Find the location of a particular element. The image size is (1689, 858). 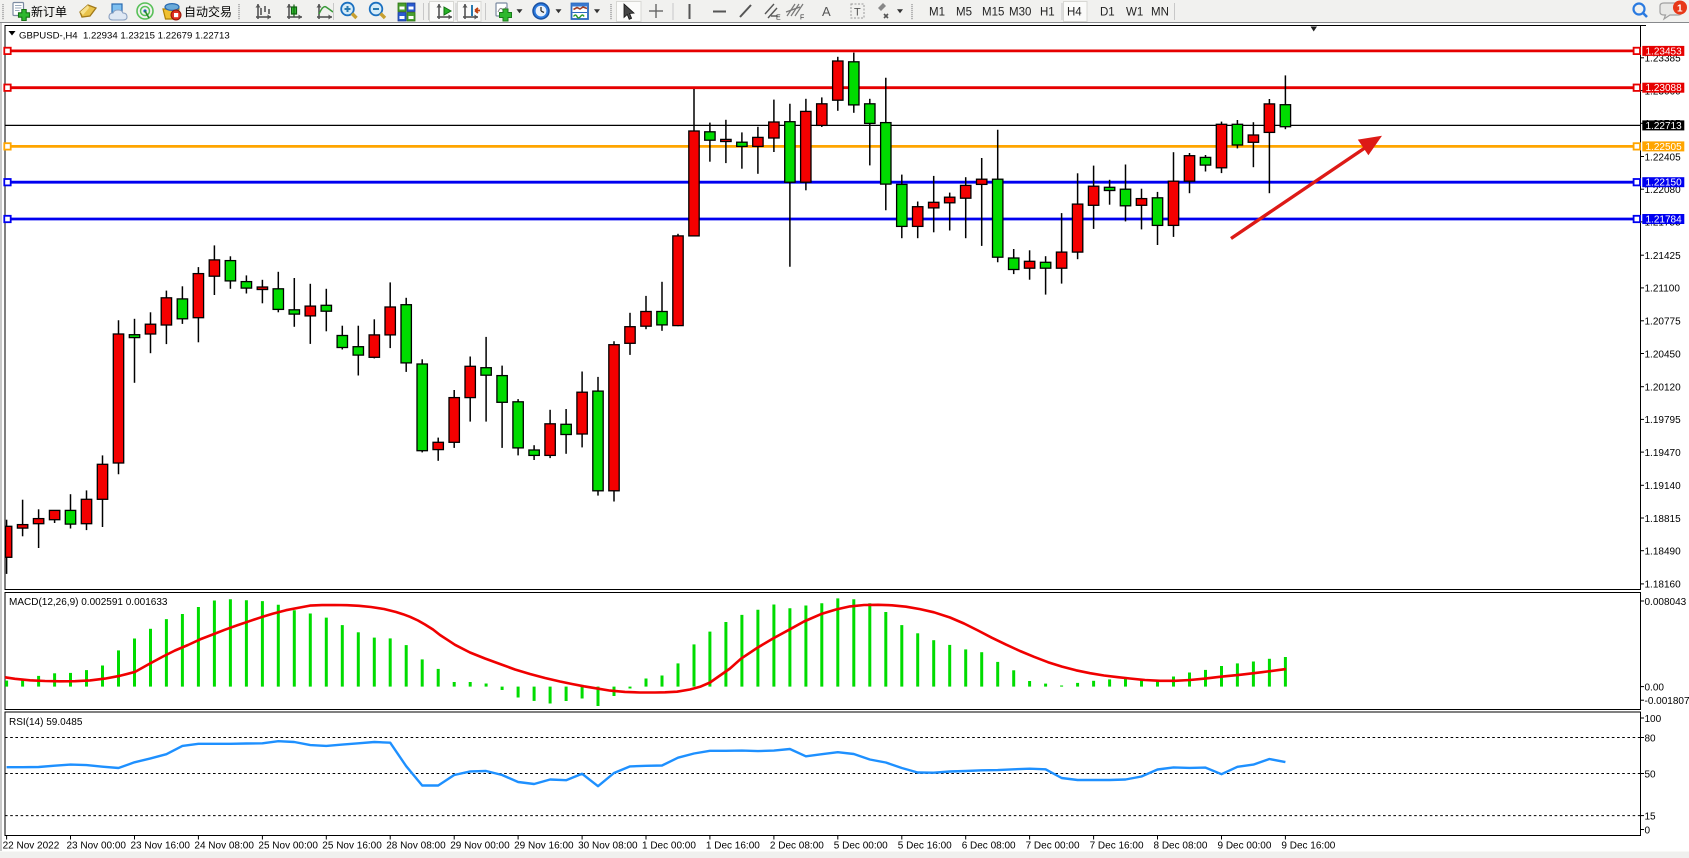

svg-text: 1.23088 is located at coordinates (1664, 88).